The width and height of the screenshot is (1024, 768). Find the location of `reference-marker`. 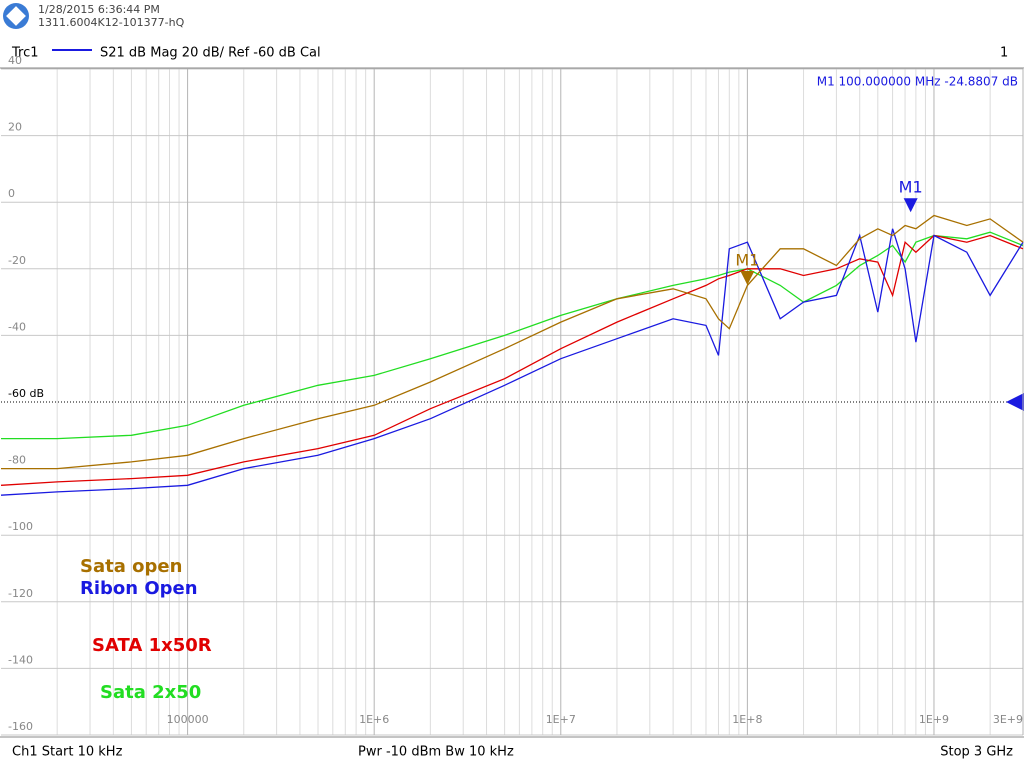

reference-marker is located at coordinates (1015, 402).